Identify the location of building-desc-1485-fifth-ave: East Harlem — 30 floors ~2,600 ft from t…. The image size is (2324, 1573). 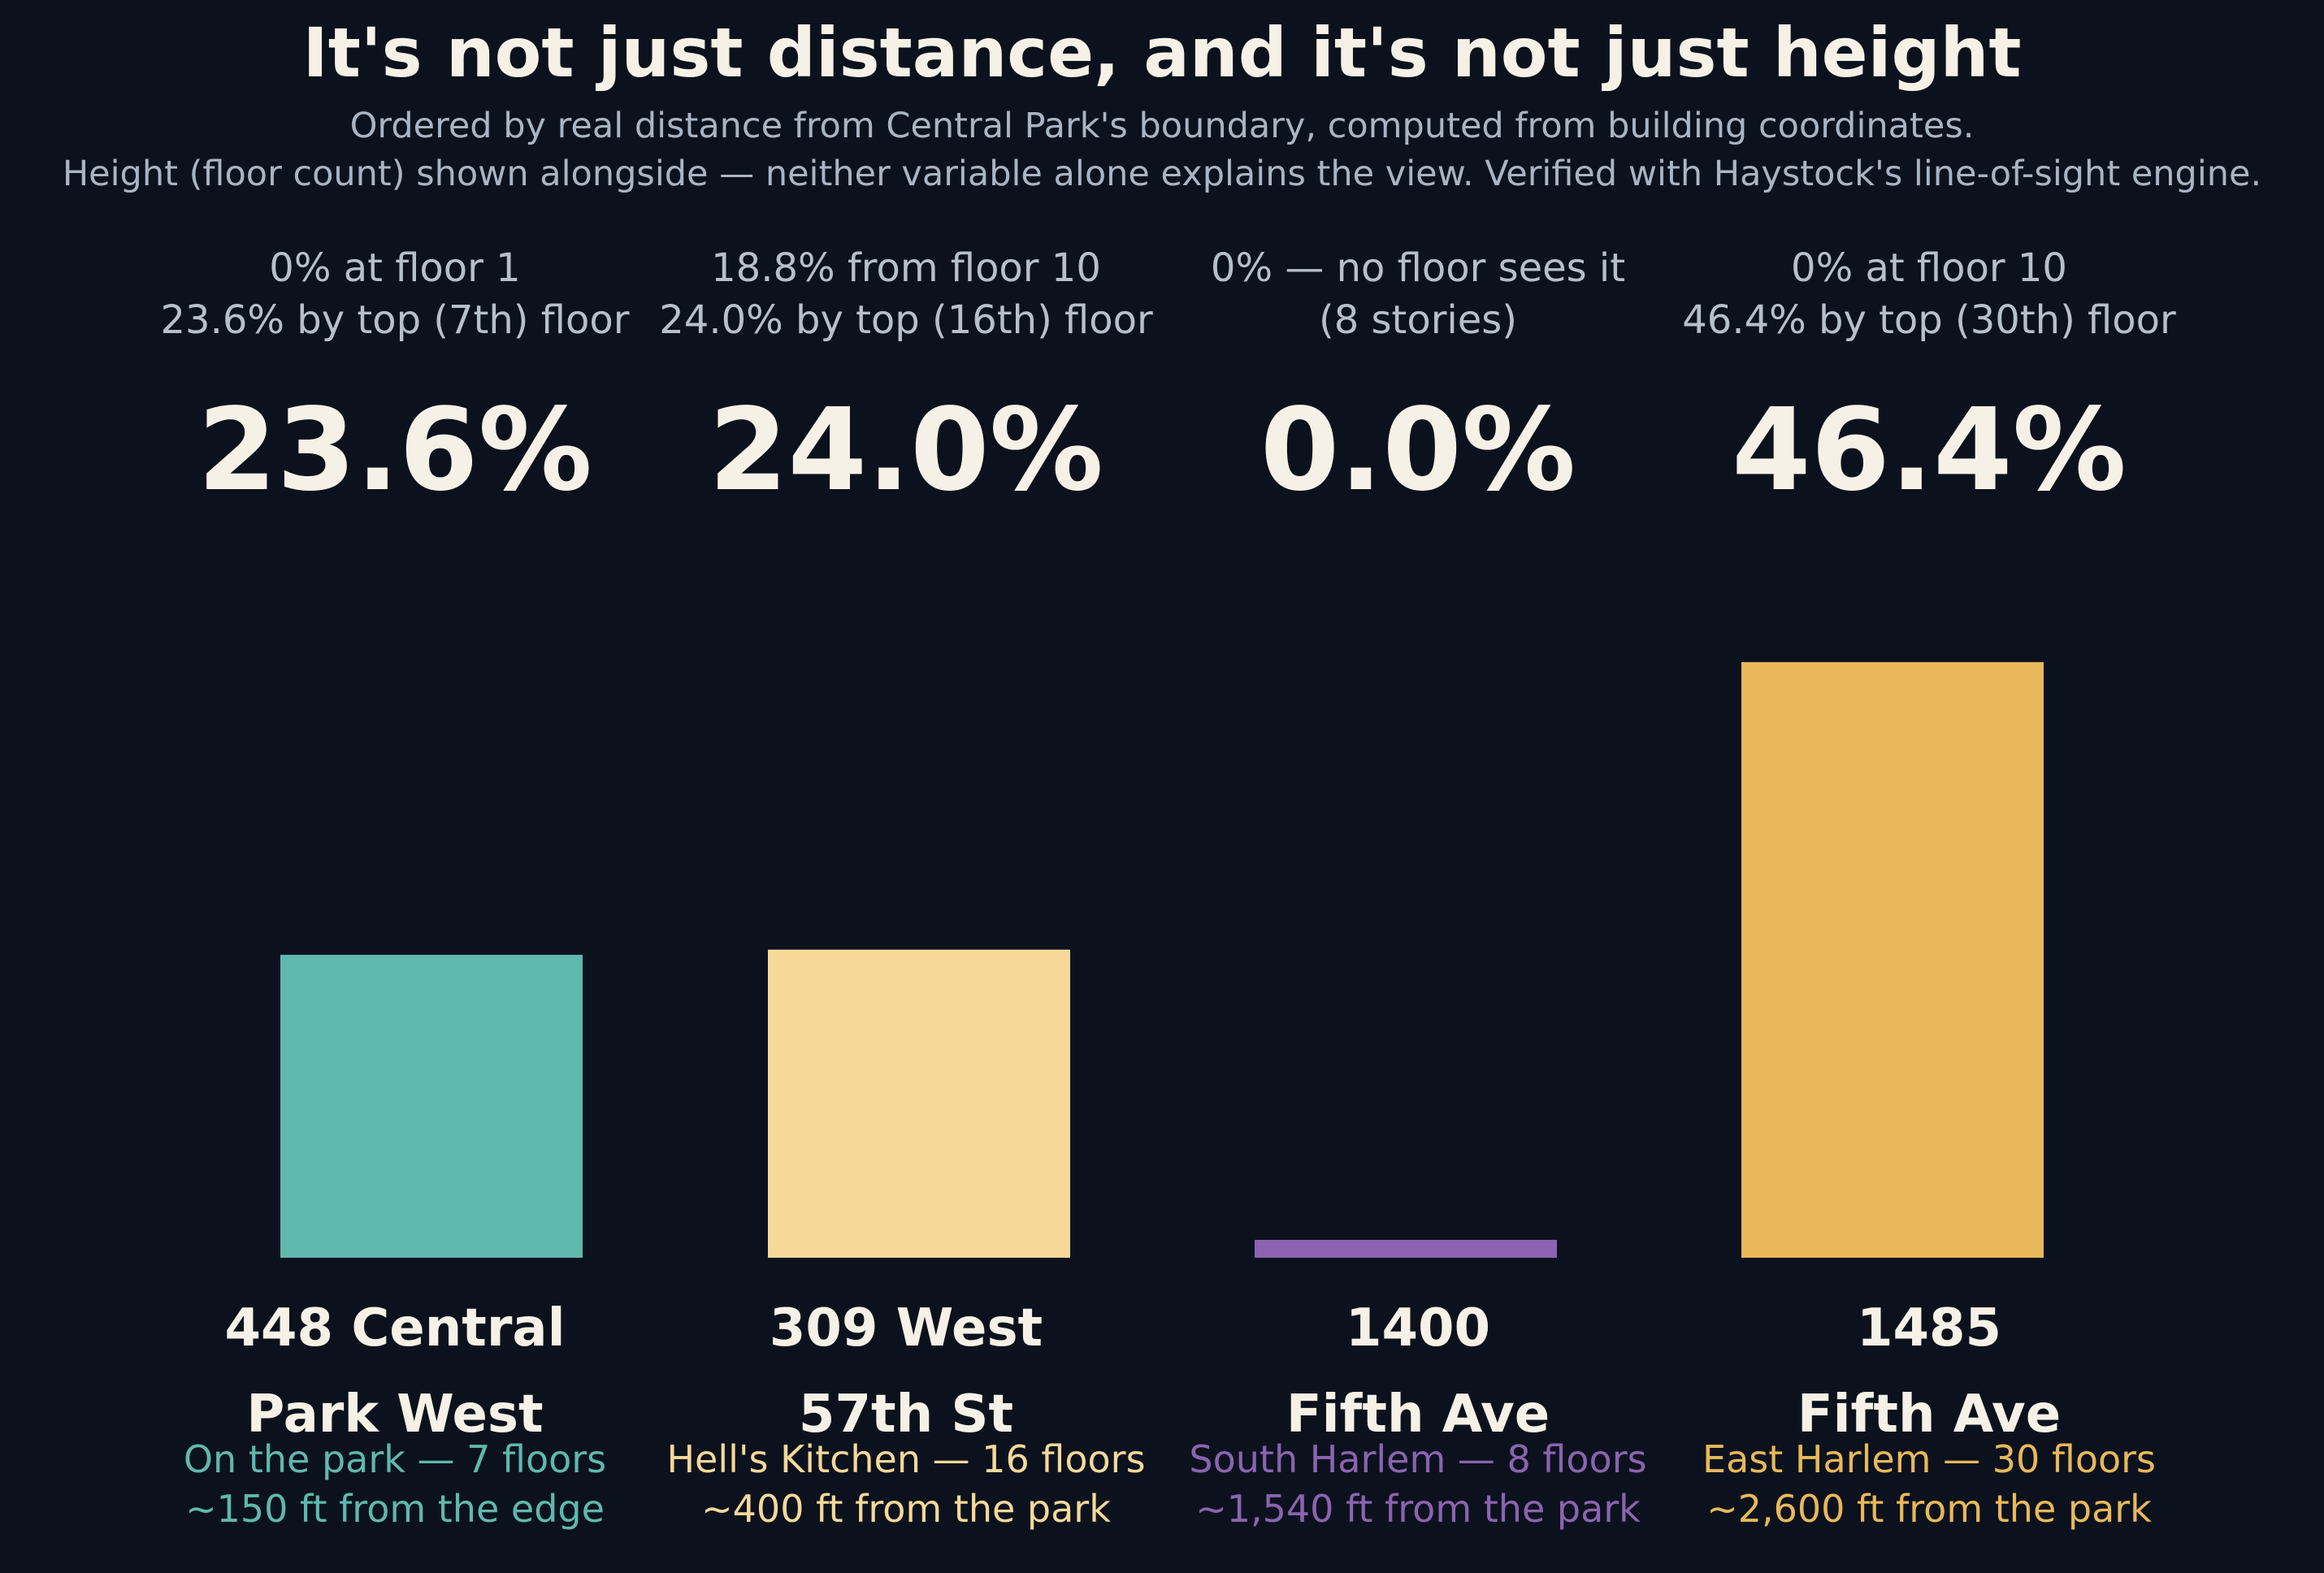
(1929, 1484).